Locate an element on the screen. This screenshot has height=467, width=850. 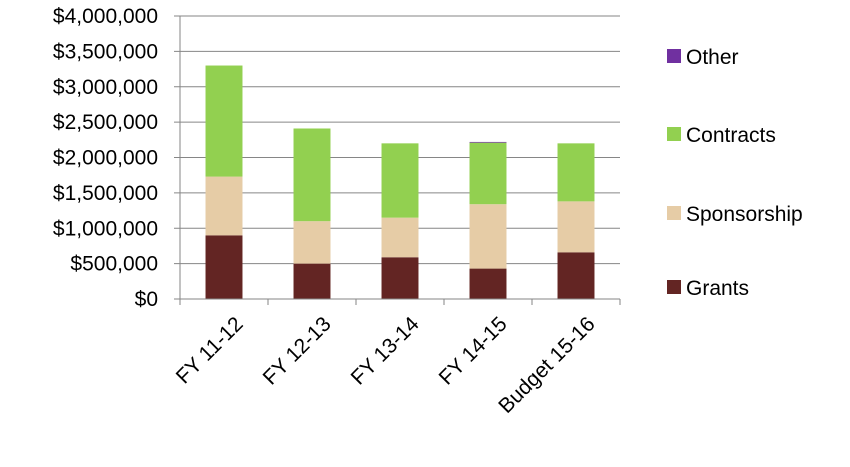
x-tick-label: FY 12-13 is located at coordinates (297, 350).